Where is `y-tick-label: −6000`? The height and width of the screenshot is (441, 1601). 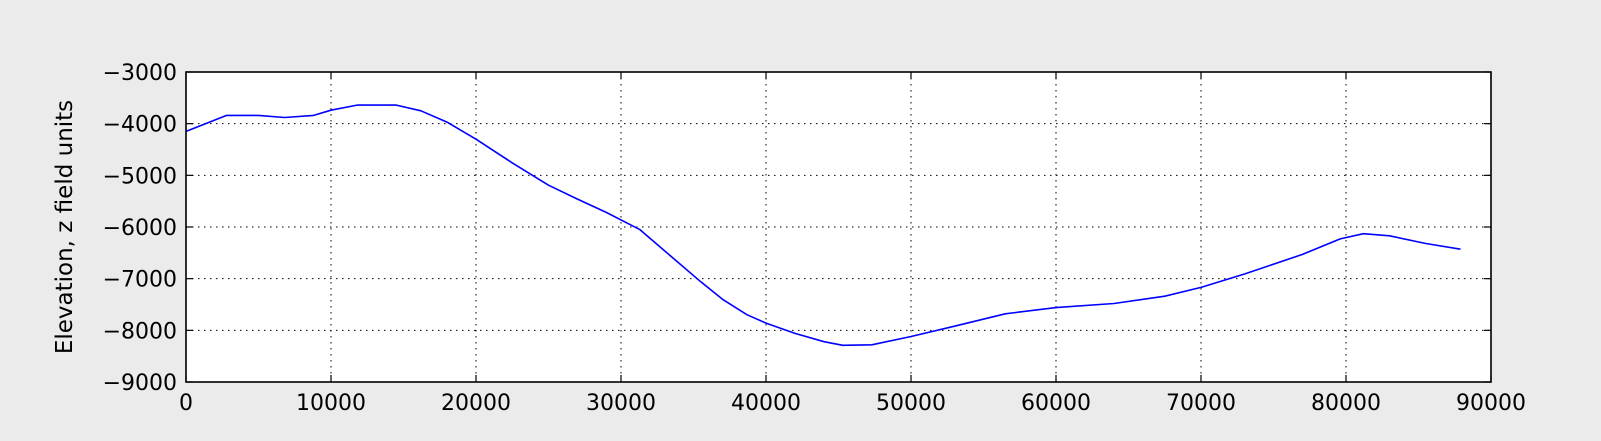
y-tick-label: −6000 is located at coordinates (140, 228).